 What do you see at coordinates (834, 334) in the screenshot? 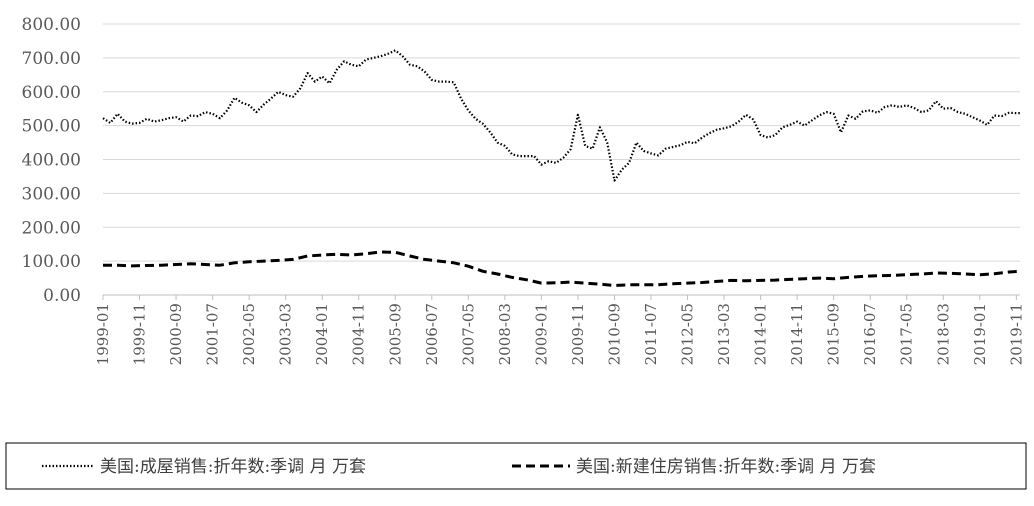
I see `x-tick-label: 2015-09` at bounding box center [834, 334].